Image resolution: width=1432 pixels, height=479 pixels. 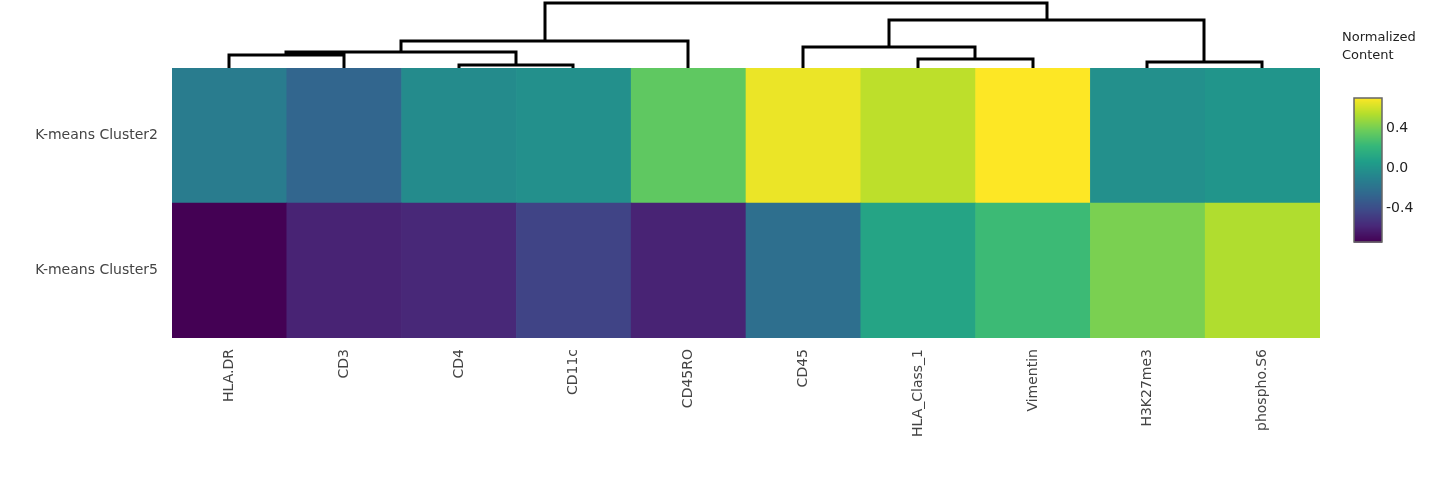 I want to click on color-bar-title: Normalized Content, so click(x=1379, y=45).